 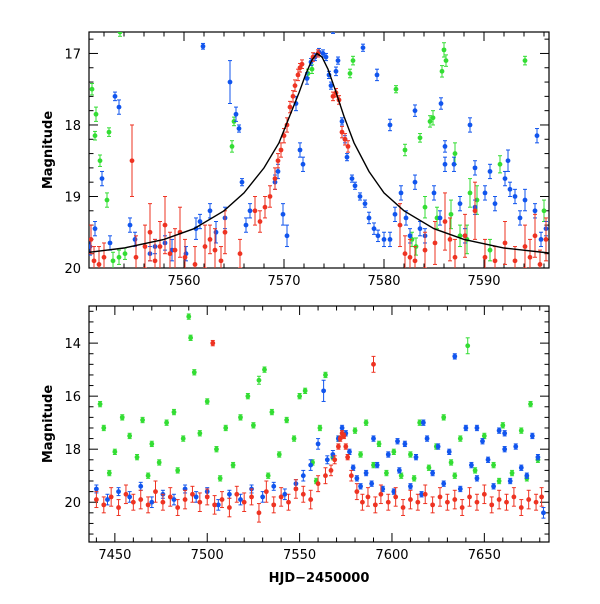 I want to click on x-axis-label: HJD−2450000, so click(x=319, y=578).